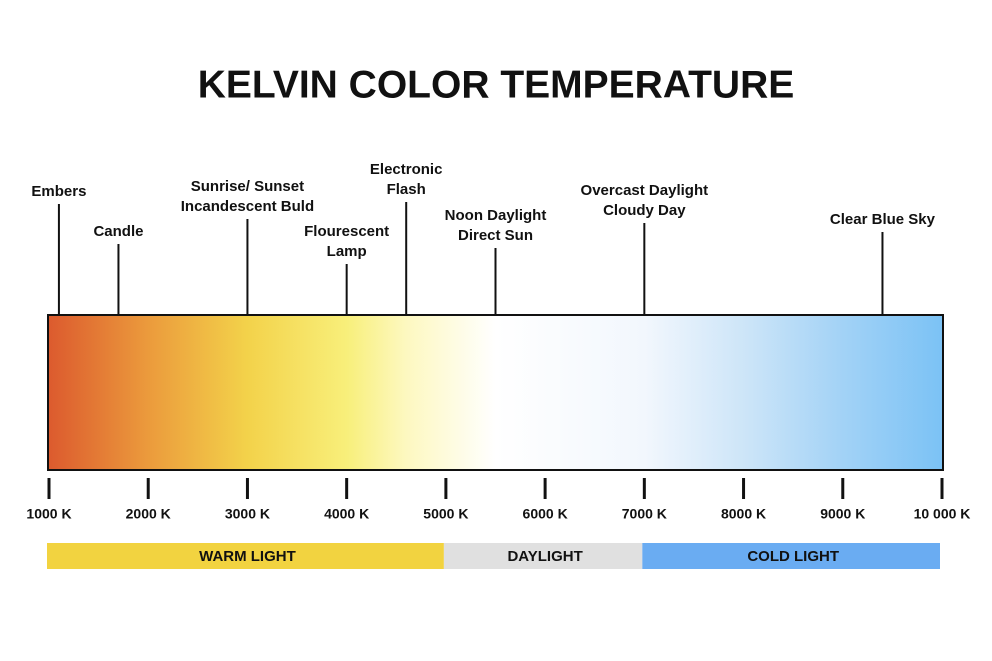 The image size is (992, 661). What do you see at coordinates (496, 84) in the screenshot?
I see `chart-title: KELVIN COLOR TEMPERATURE` at bounding box center [496, 84].